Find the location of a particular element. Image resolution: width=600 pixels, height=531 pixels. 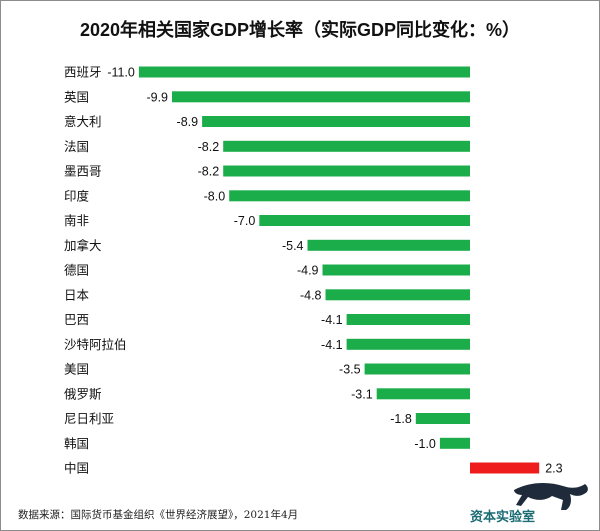

category-label-4: 墨西哥 is located at coordinates (83, 171).